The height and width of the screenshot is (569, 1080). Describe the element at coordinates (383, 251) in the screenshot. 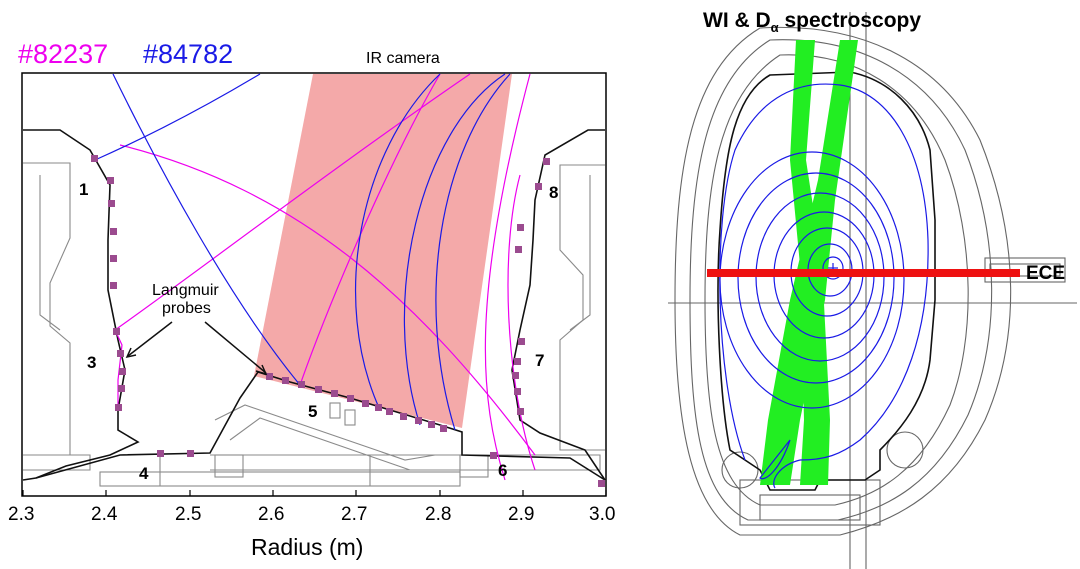

I see `ir-camera-band` at that location.